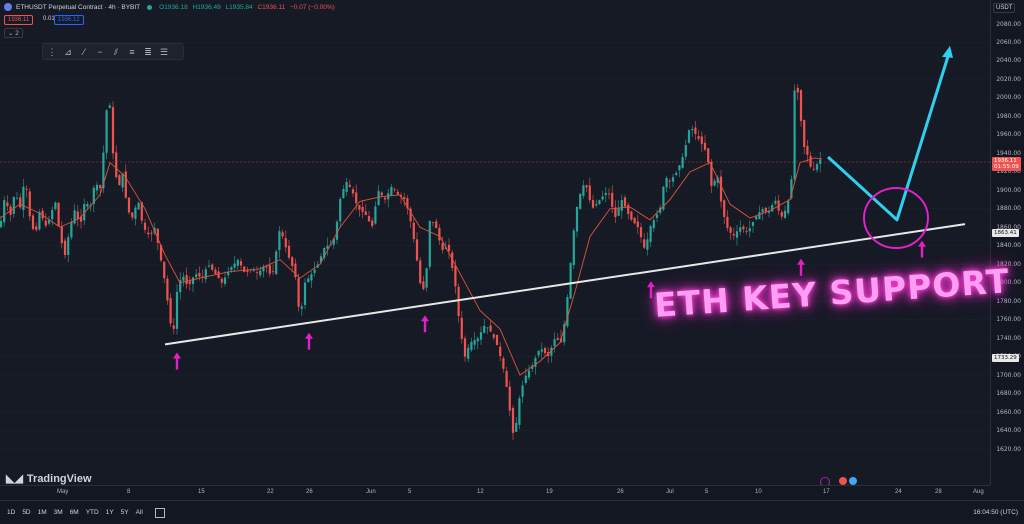  Describe the element at coordinates (124, 512) in the screenshot. I see `range-button-5y: 5Y` at that location.